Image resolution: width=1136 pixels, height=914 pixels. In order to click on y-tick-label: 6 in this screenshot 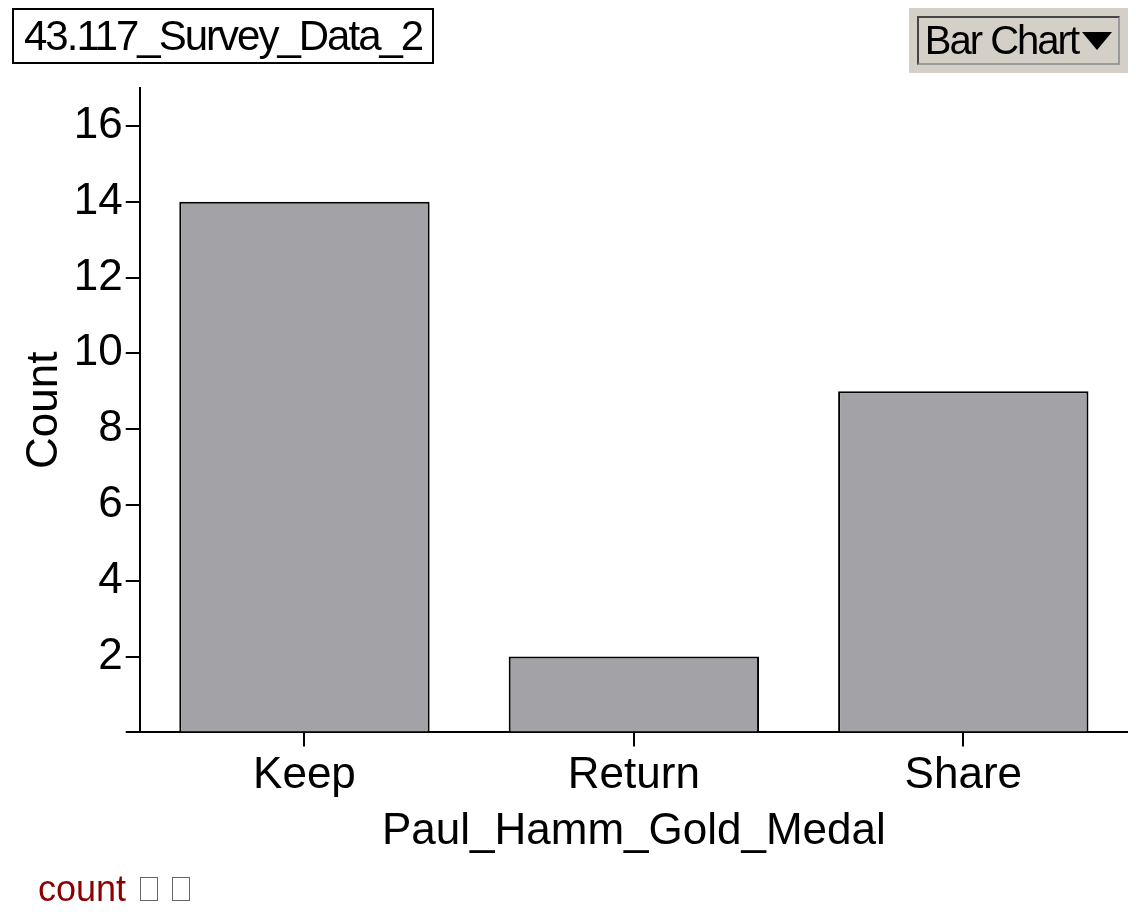, I will do `click(110, 502)`.